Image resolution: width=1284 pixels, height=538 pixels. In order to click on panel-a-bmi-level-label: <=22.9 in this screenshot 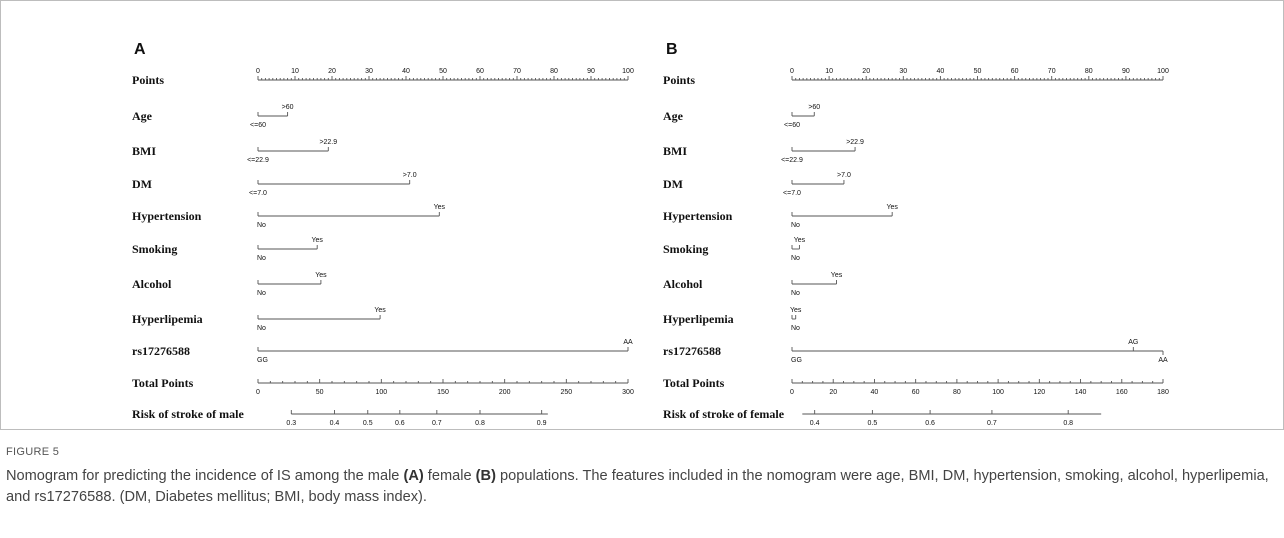, I will do `click(258, 160)`.